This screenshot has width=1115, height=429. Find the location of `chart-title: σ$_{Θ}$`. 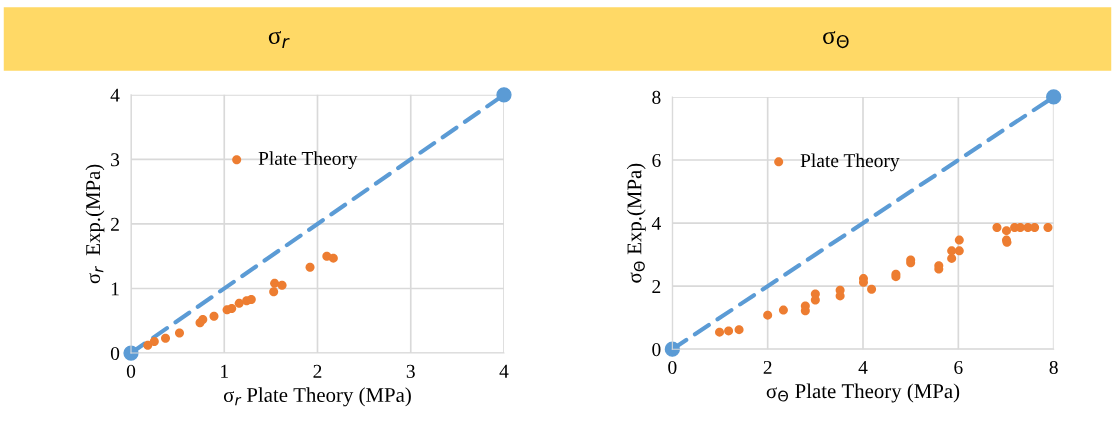

chart-title: σ$_{Θ}$ is located at coordinates (836, 40).